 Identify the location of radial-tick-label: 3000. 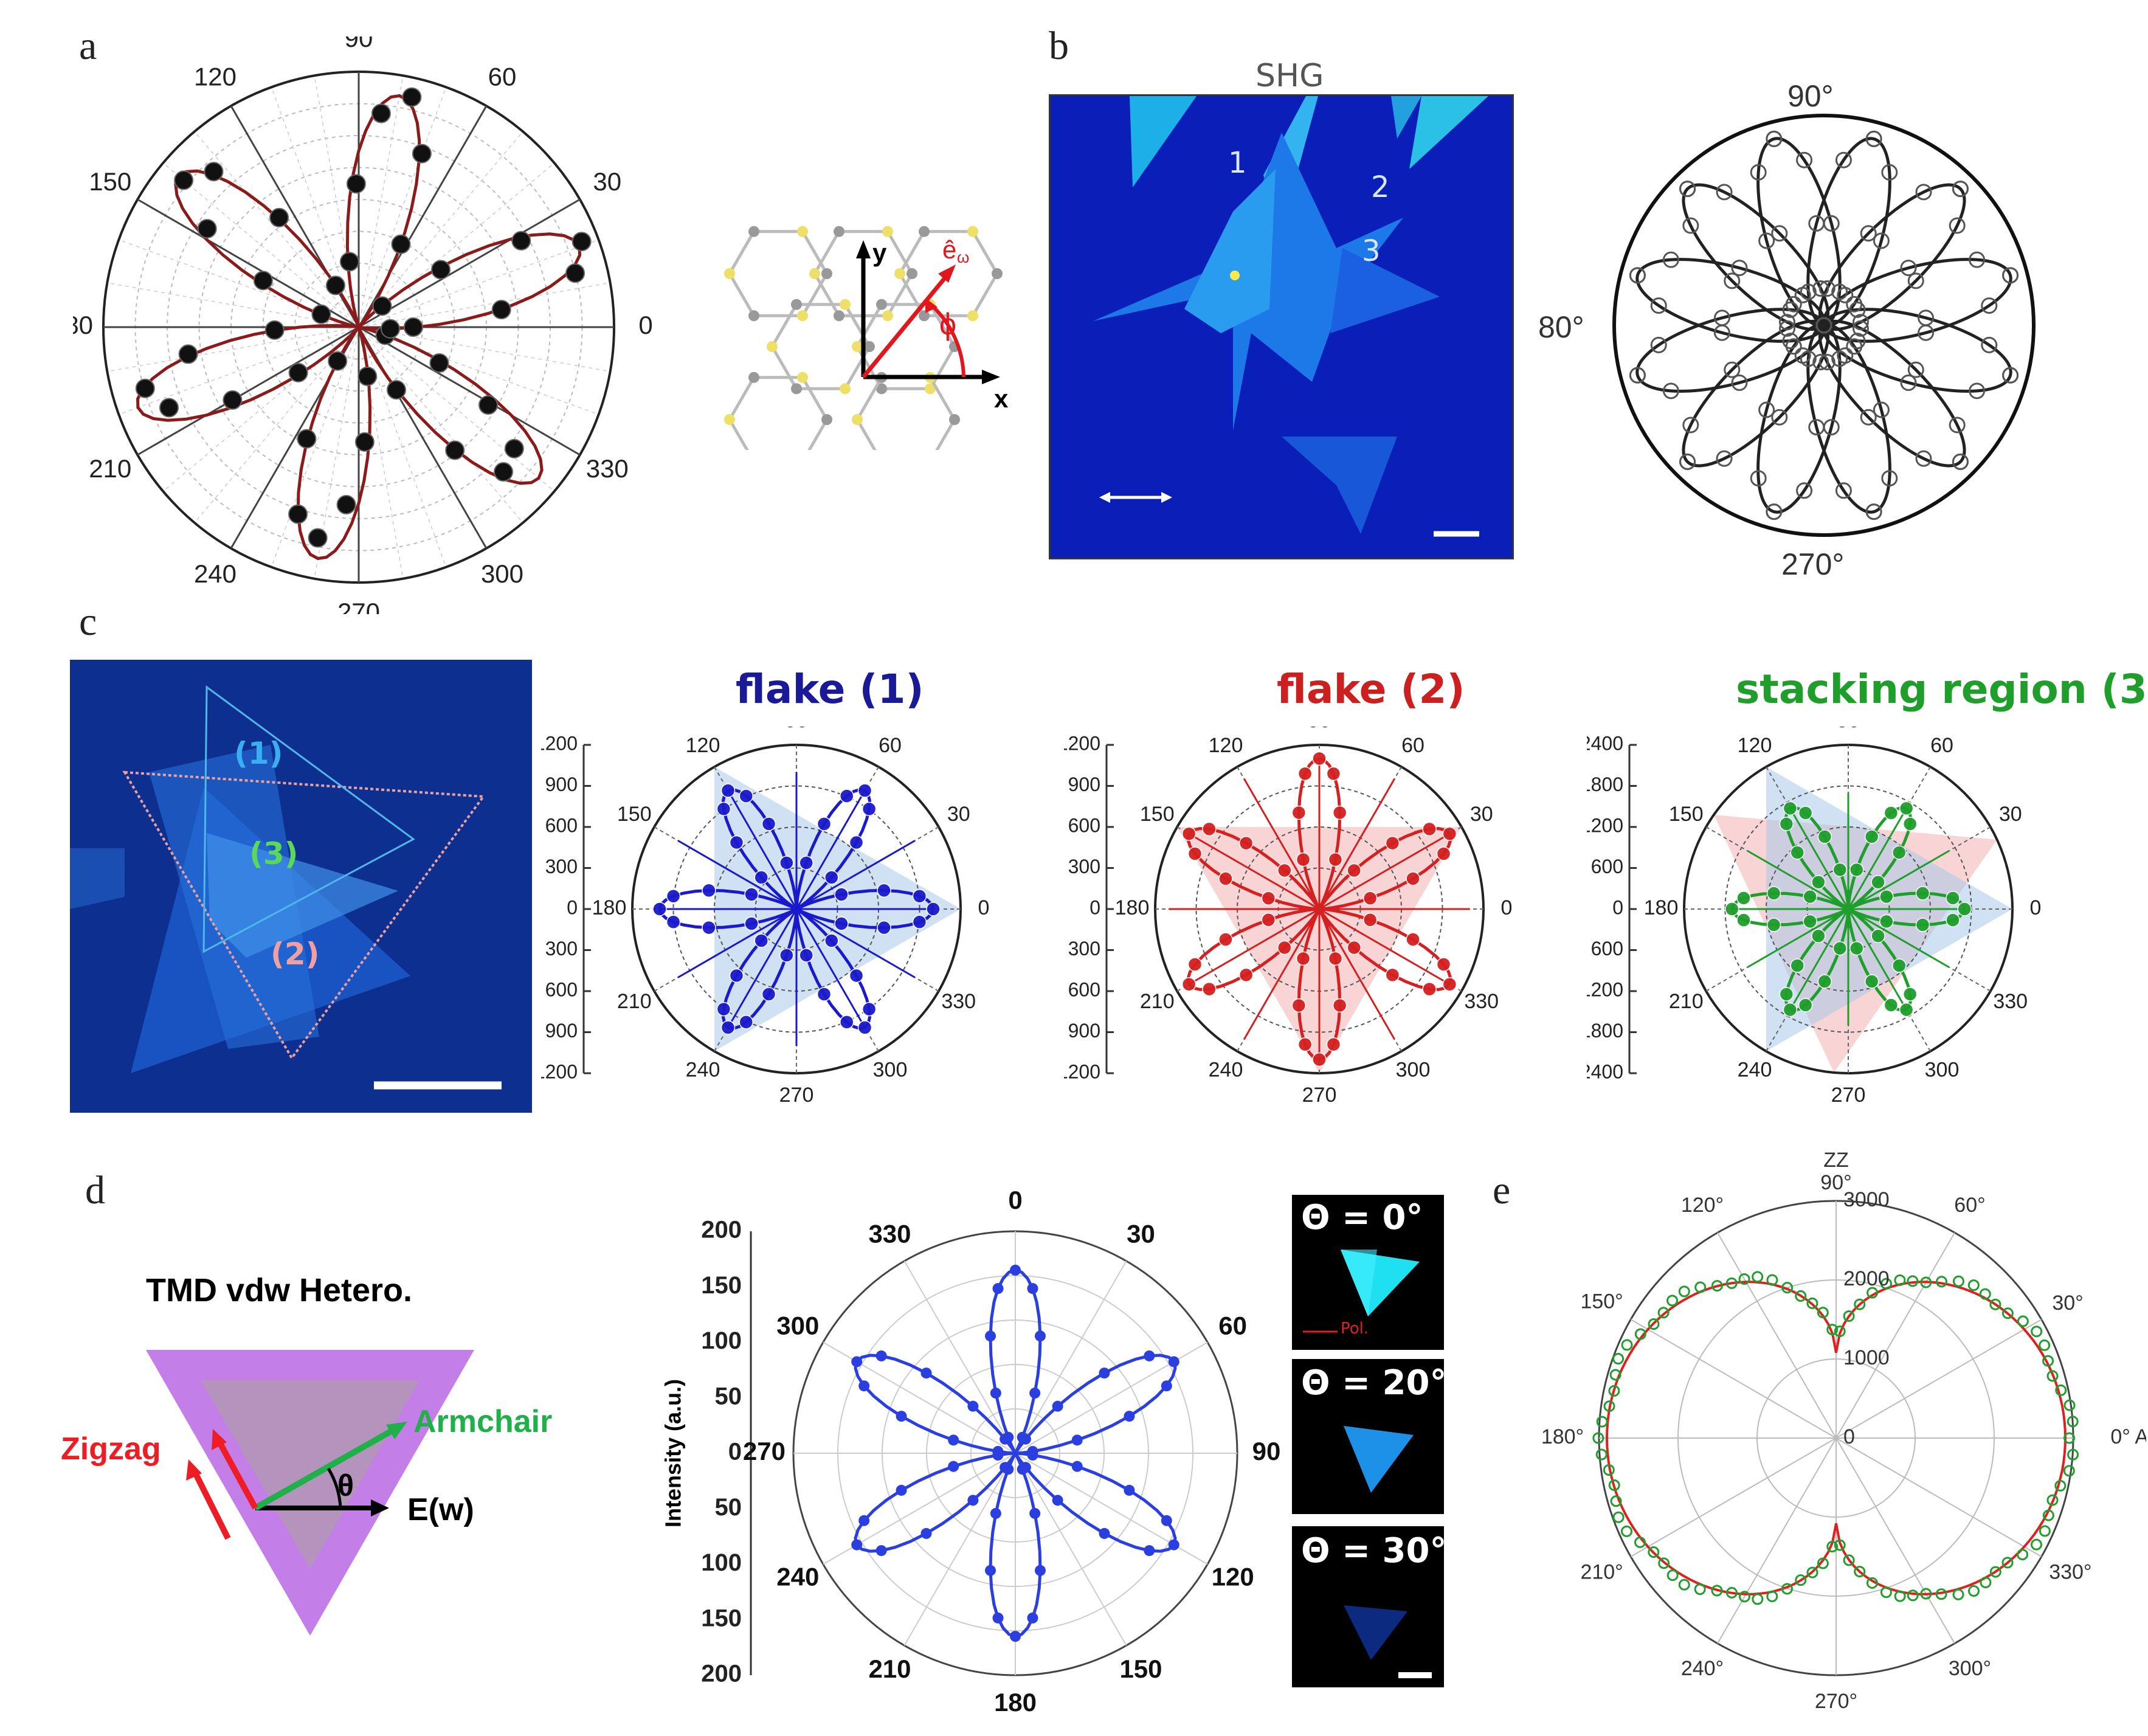
(1867, 1199).